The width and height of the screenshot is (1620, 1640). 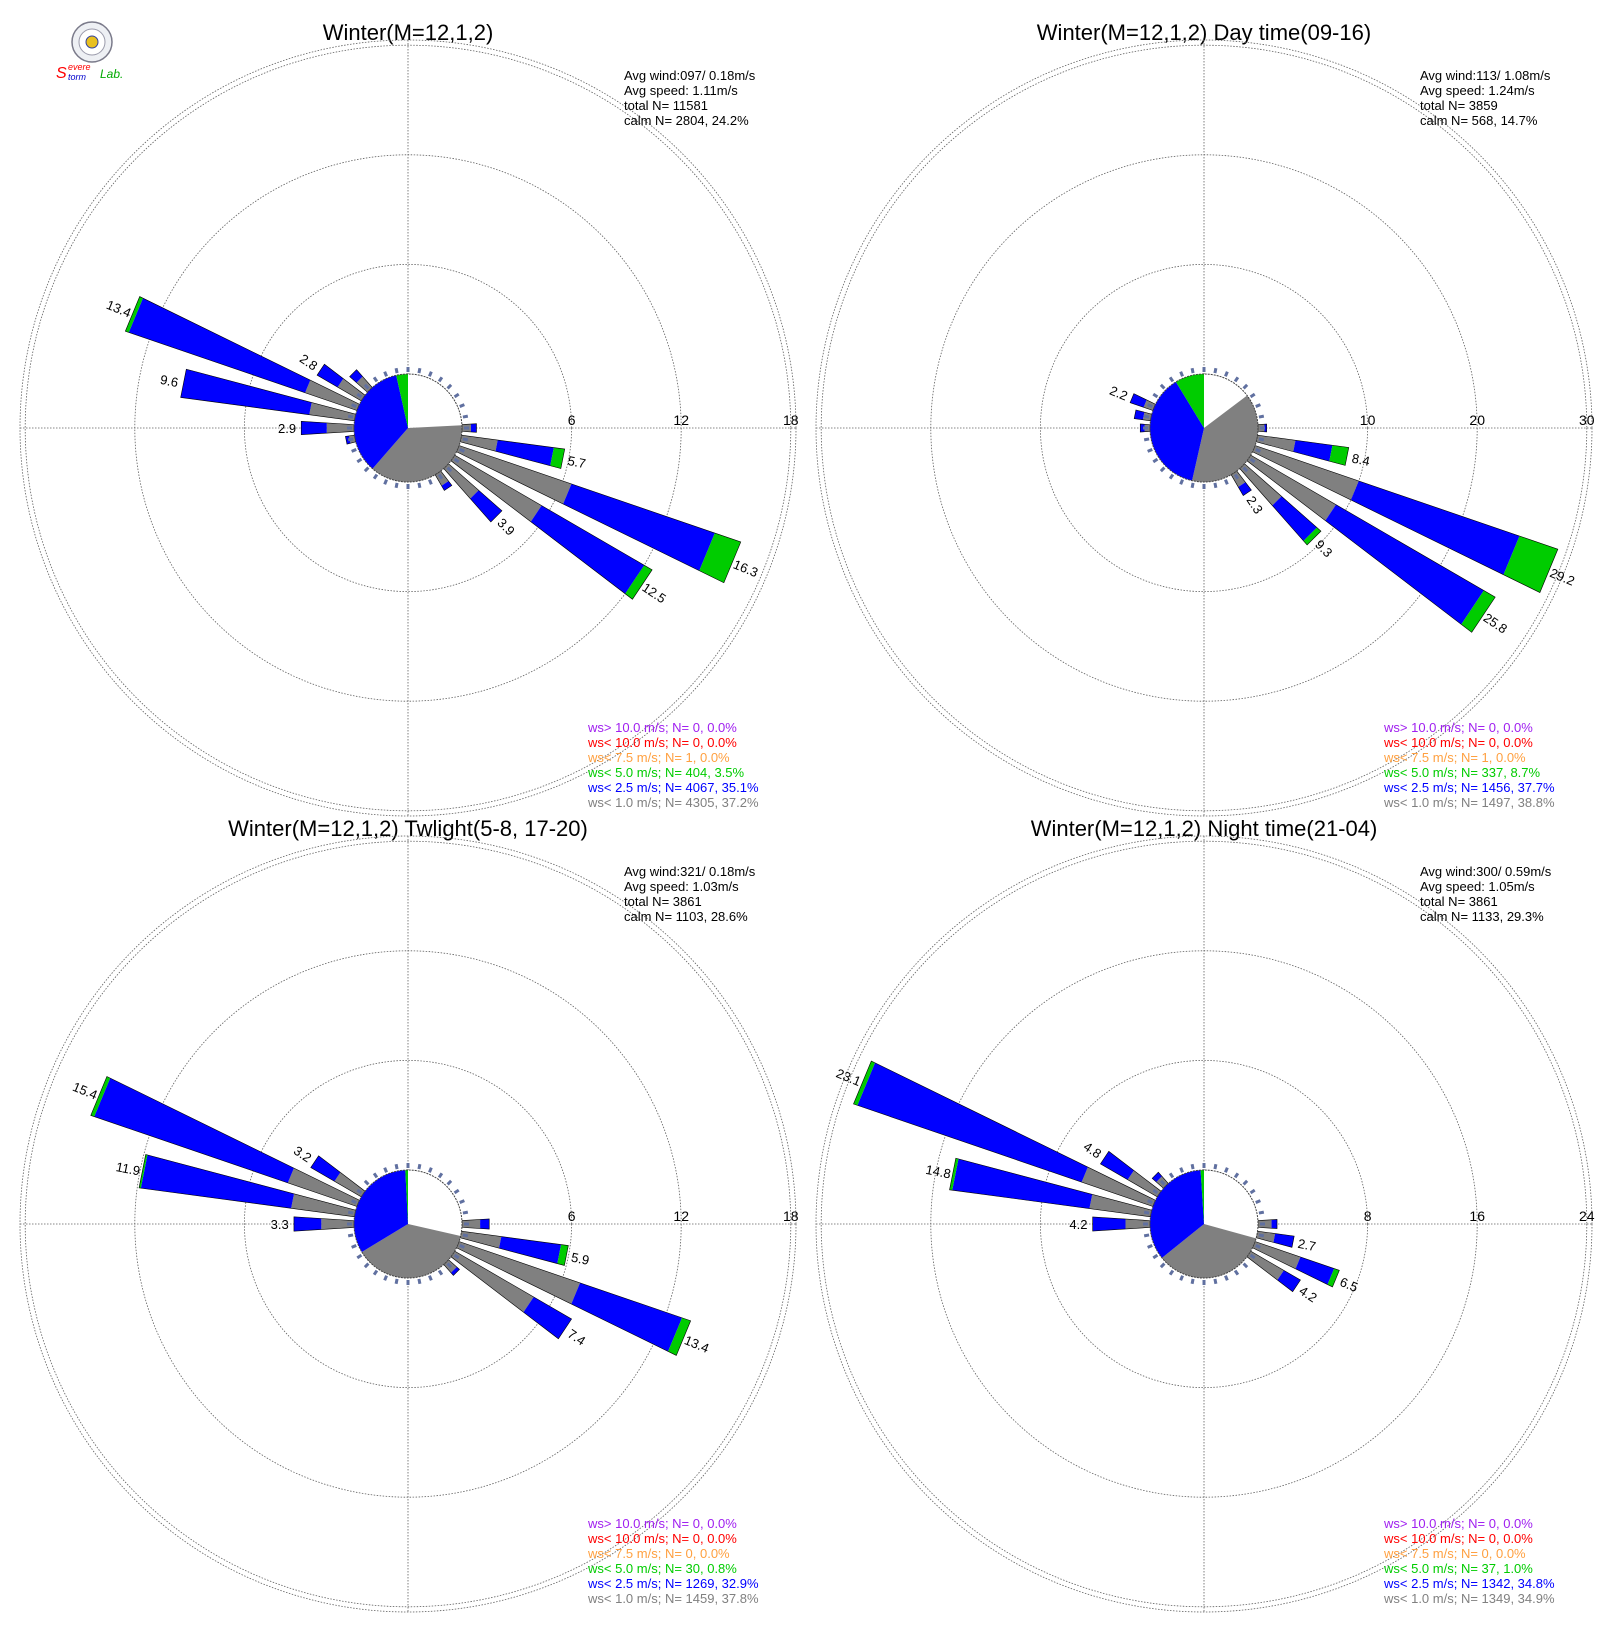 What do you see at coordinates (663, 901) in the screenshot?
I see `stats-line: total N= 3861` at bounding box center [663, 901].